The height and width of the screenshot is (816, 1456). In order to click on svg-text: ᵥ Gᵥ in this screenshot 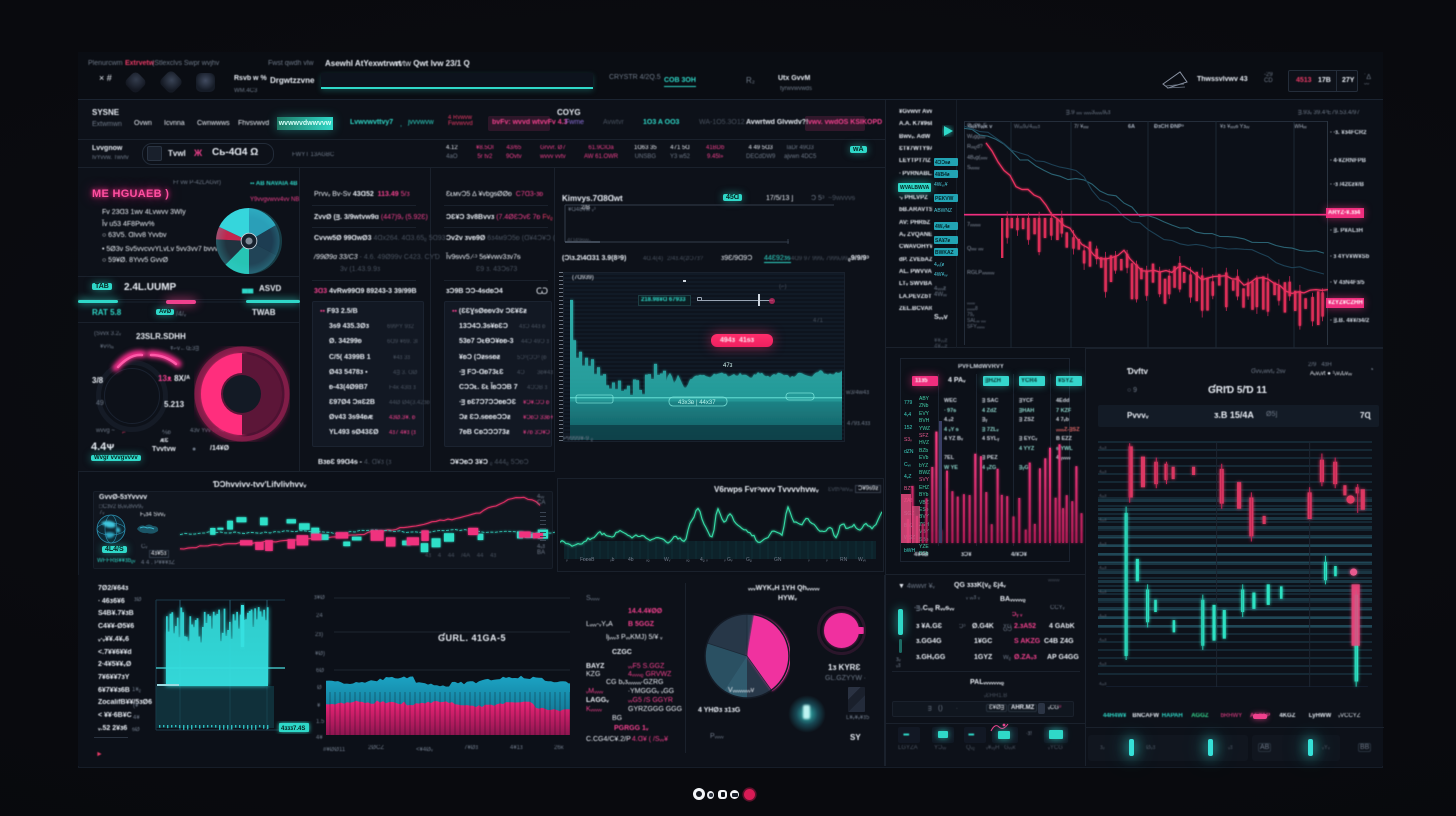, I will do `click(728, 560)`.